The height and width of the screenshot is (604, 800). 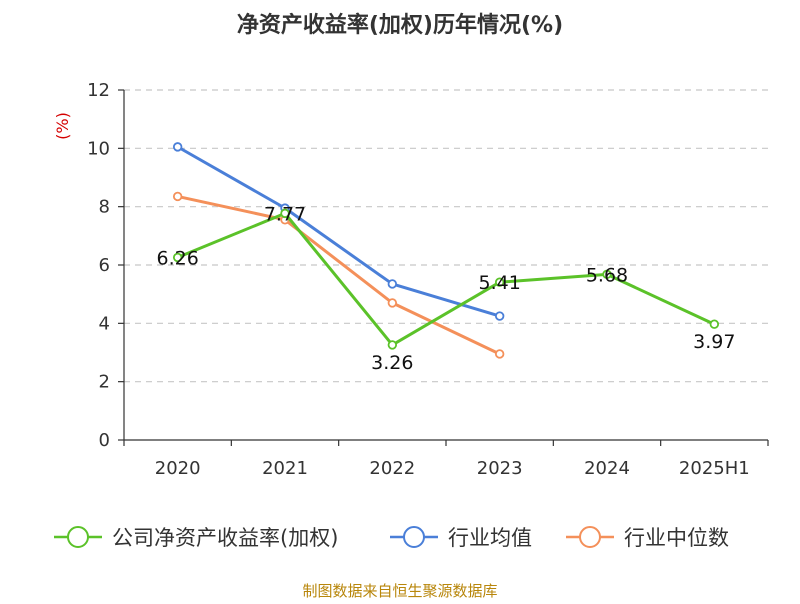 I want to click on legend-item-2: 行业中位数, so click(x=647, y=538).